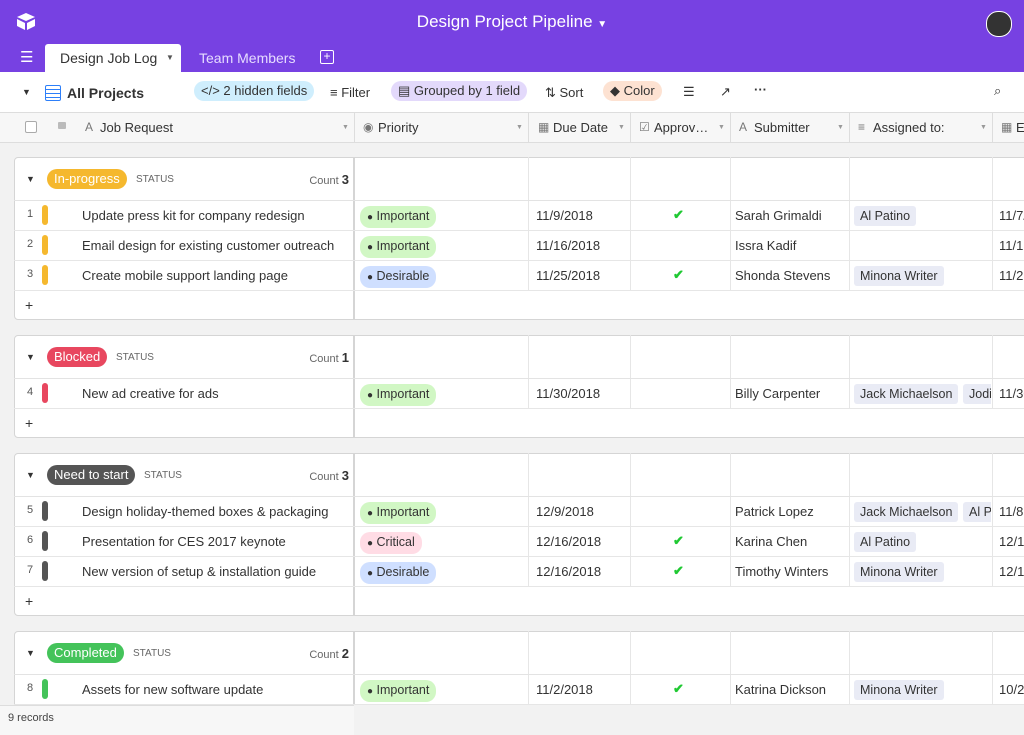  Describe the element at coordinates (909, 127) in the screenshot. I see `column-title: Assigned to:` at that location.